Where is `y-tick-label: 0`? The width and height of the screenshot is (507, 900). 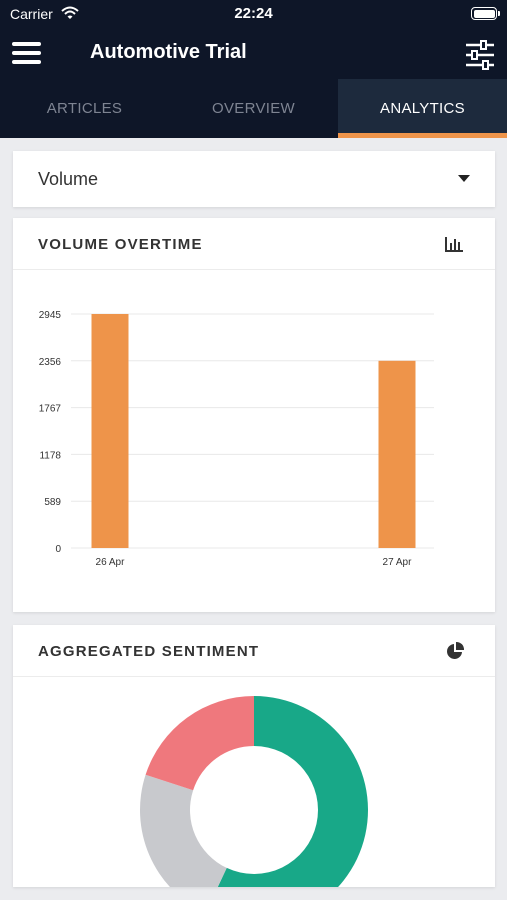
y-tick-label: 0 is located at coordinates (58, 549).